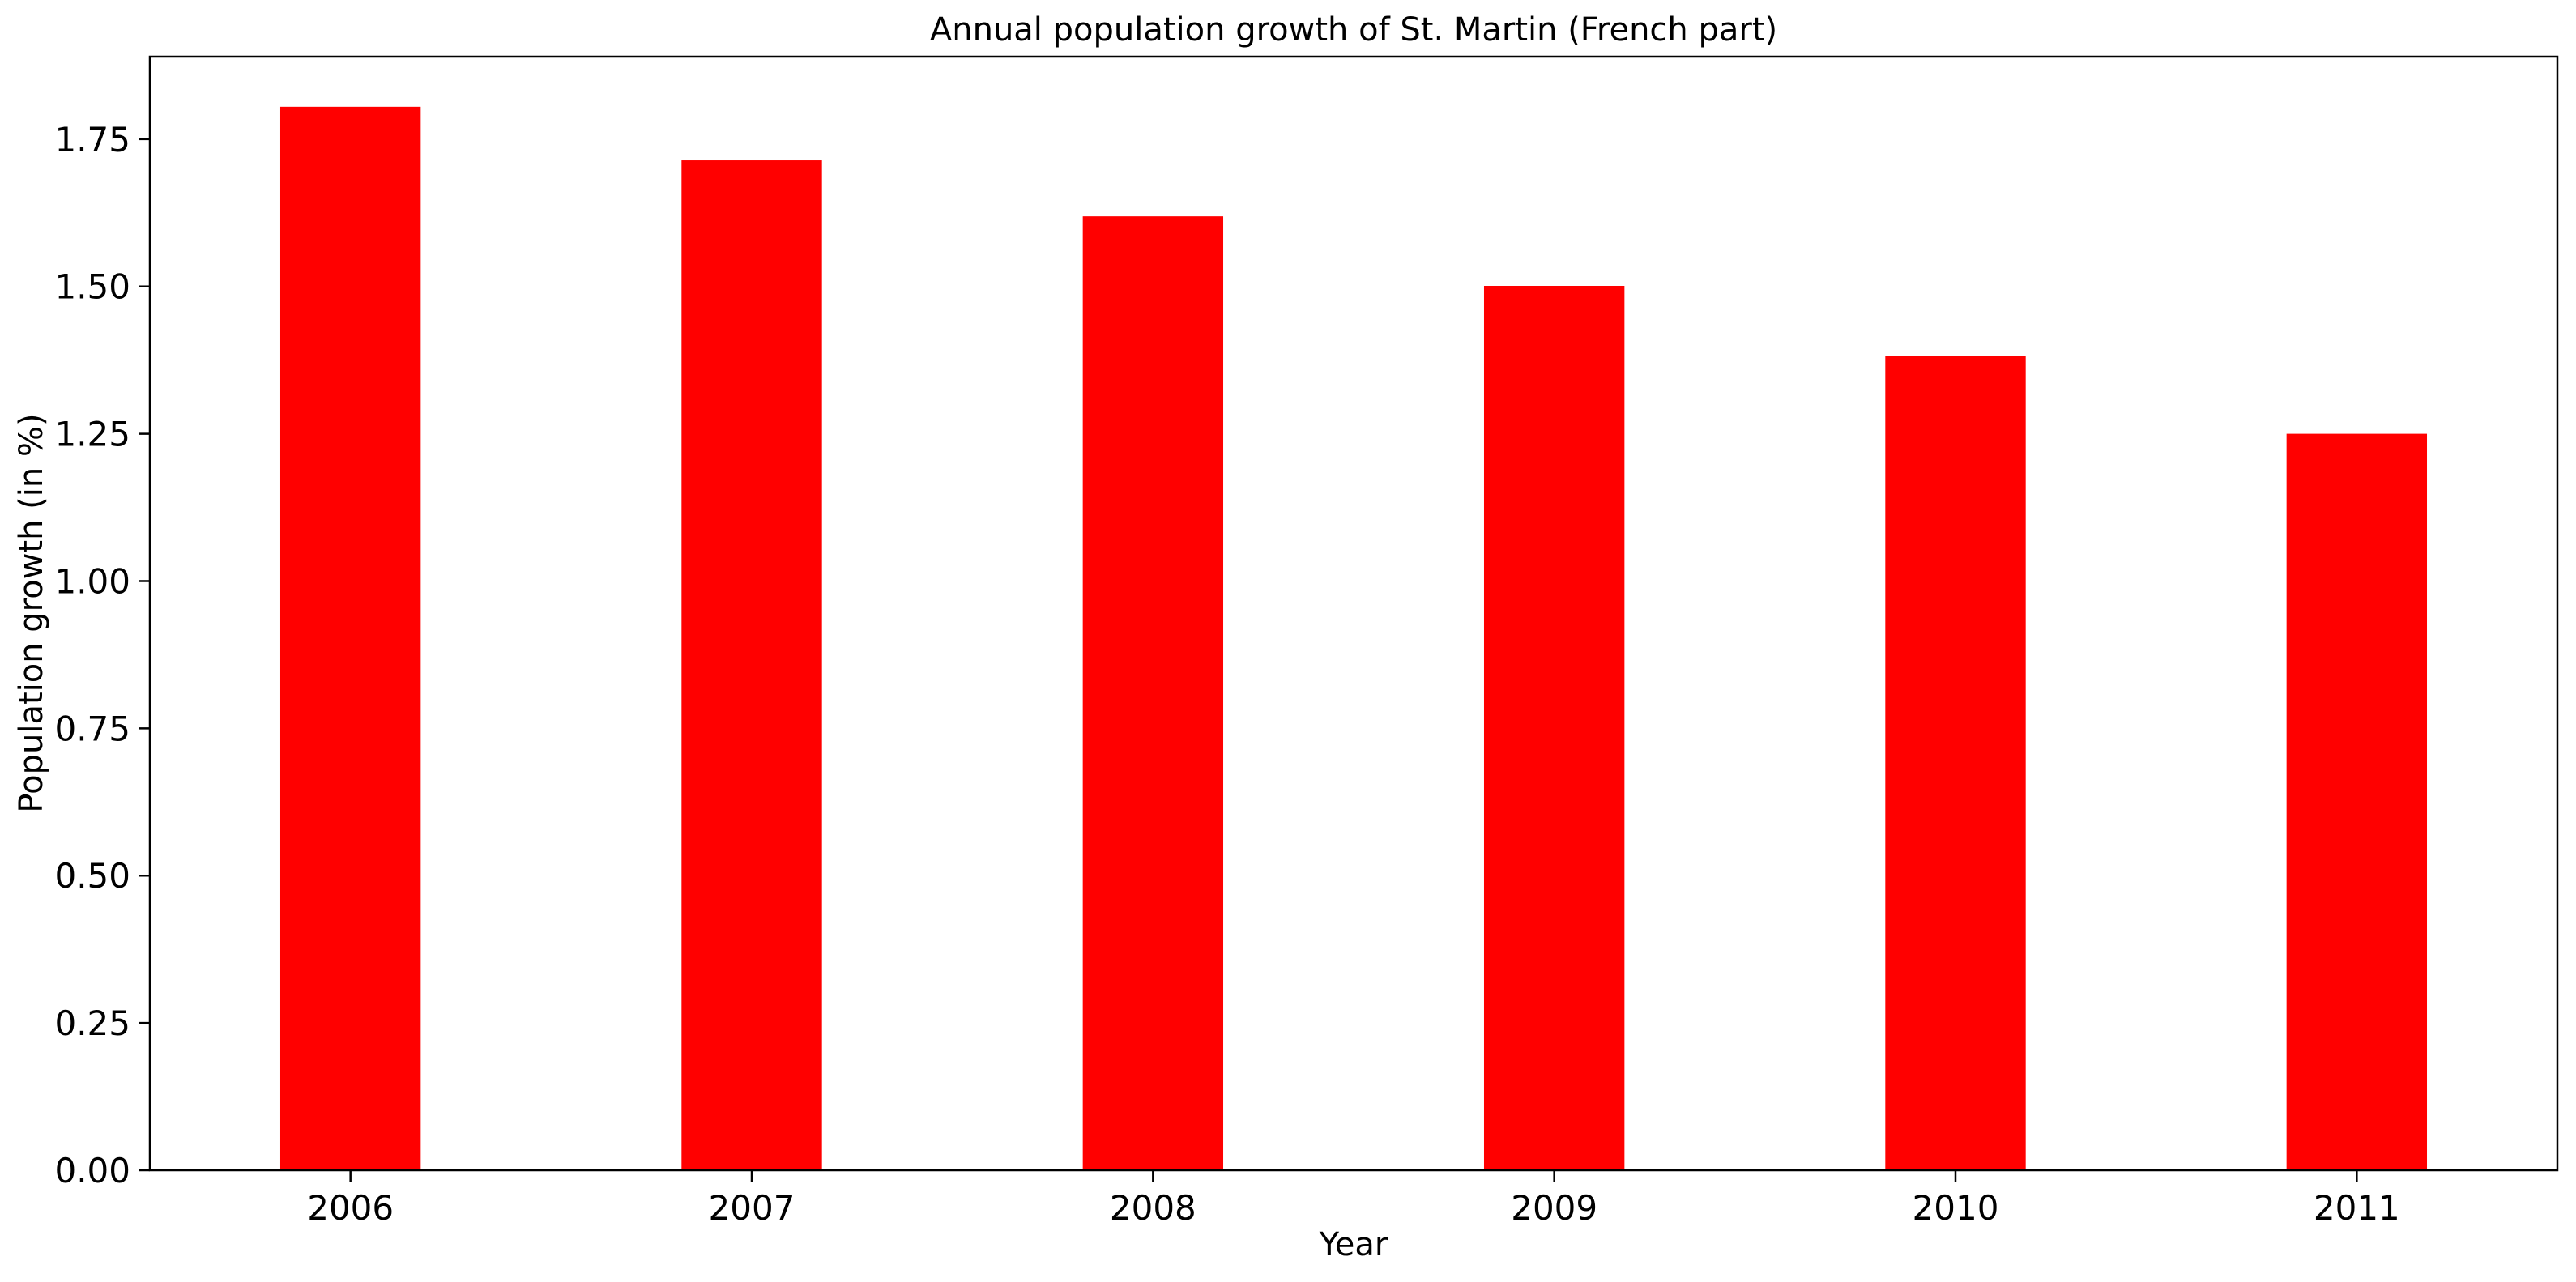 Image resolution: width=2576 pixels, height=1282 pixels. I want to click on bar-2011, so click(2357, 801).